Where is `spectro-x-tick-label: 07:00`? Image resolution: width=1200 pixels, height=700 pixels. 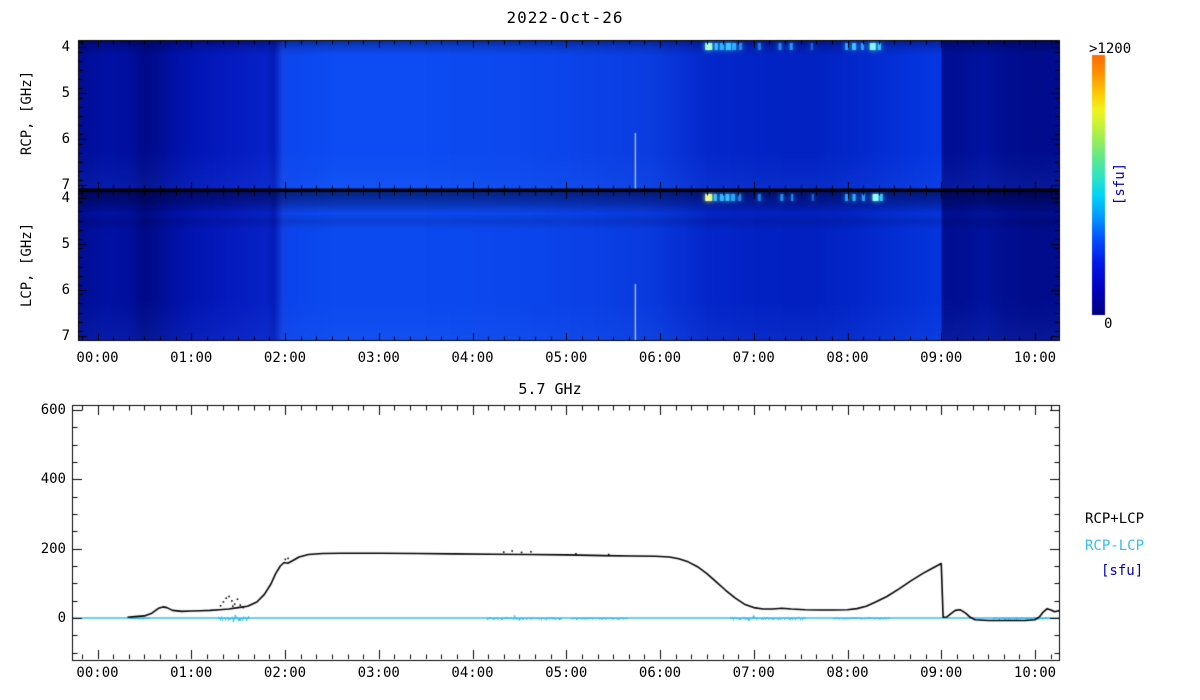 spectro-x-tick-label: 07:00 is located at coordinates (753, 358).